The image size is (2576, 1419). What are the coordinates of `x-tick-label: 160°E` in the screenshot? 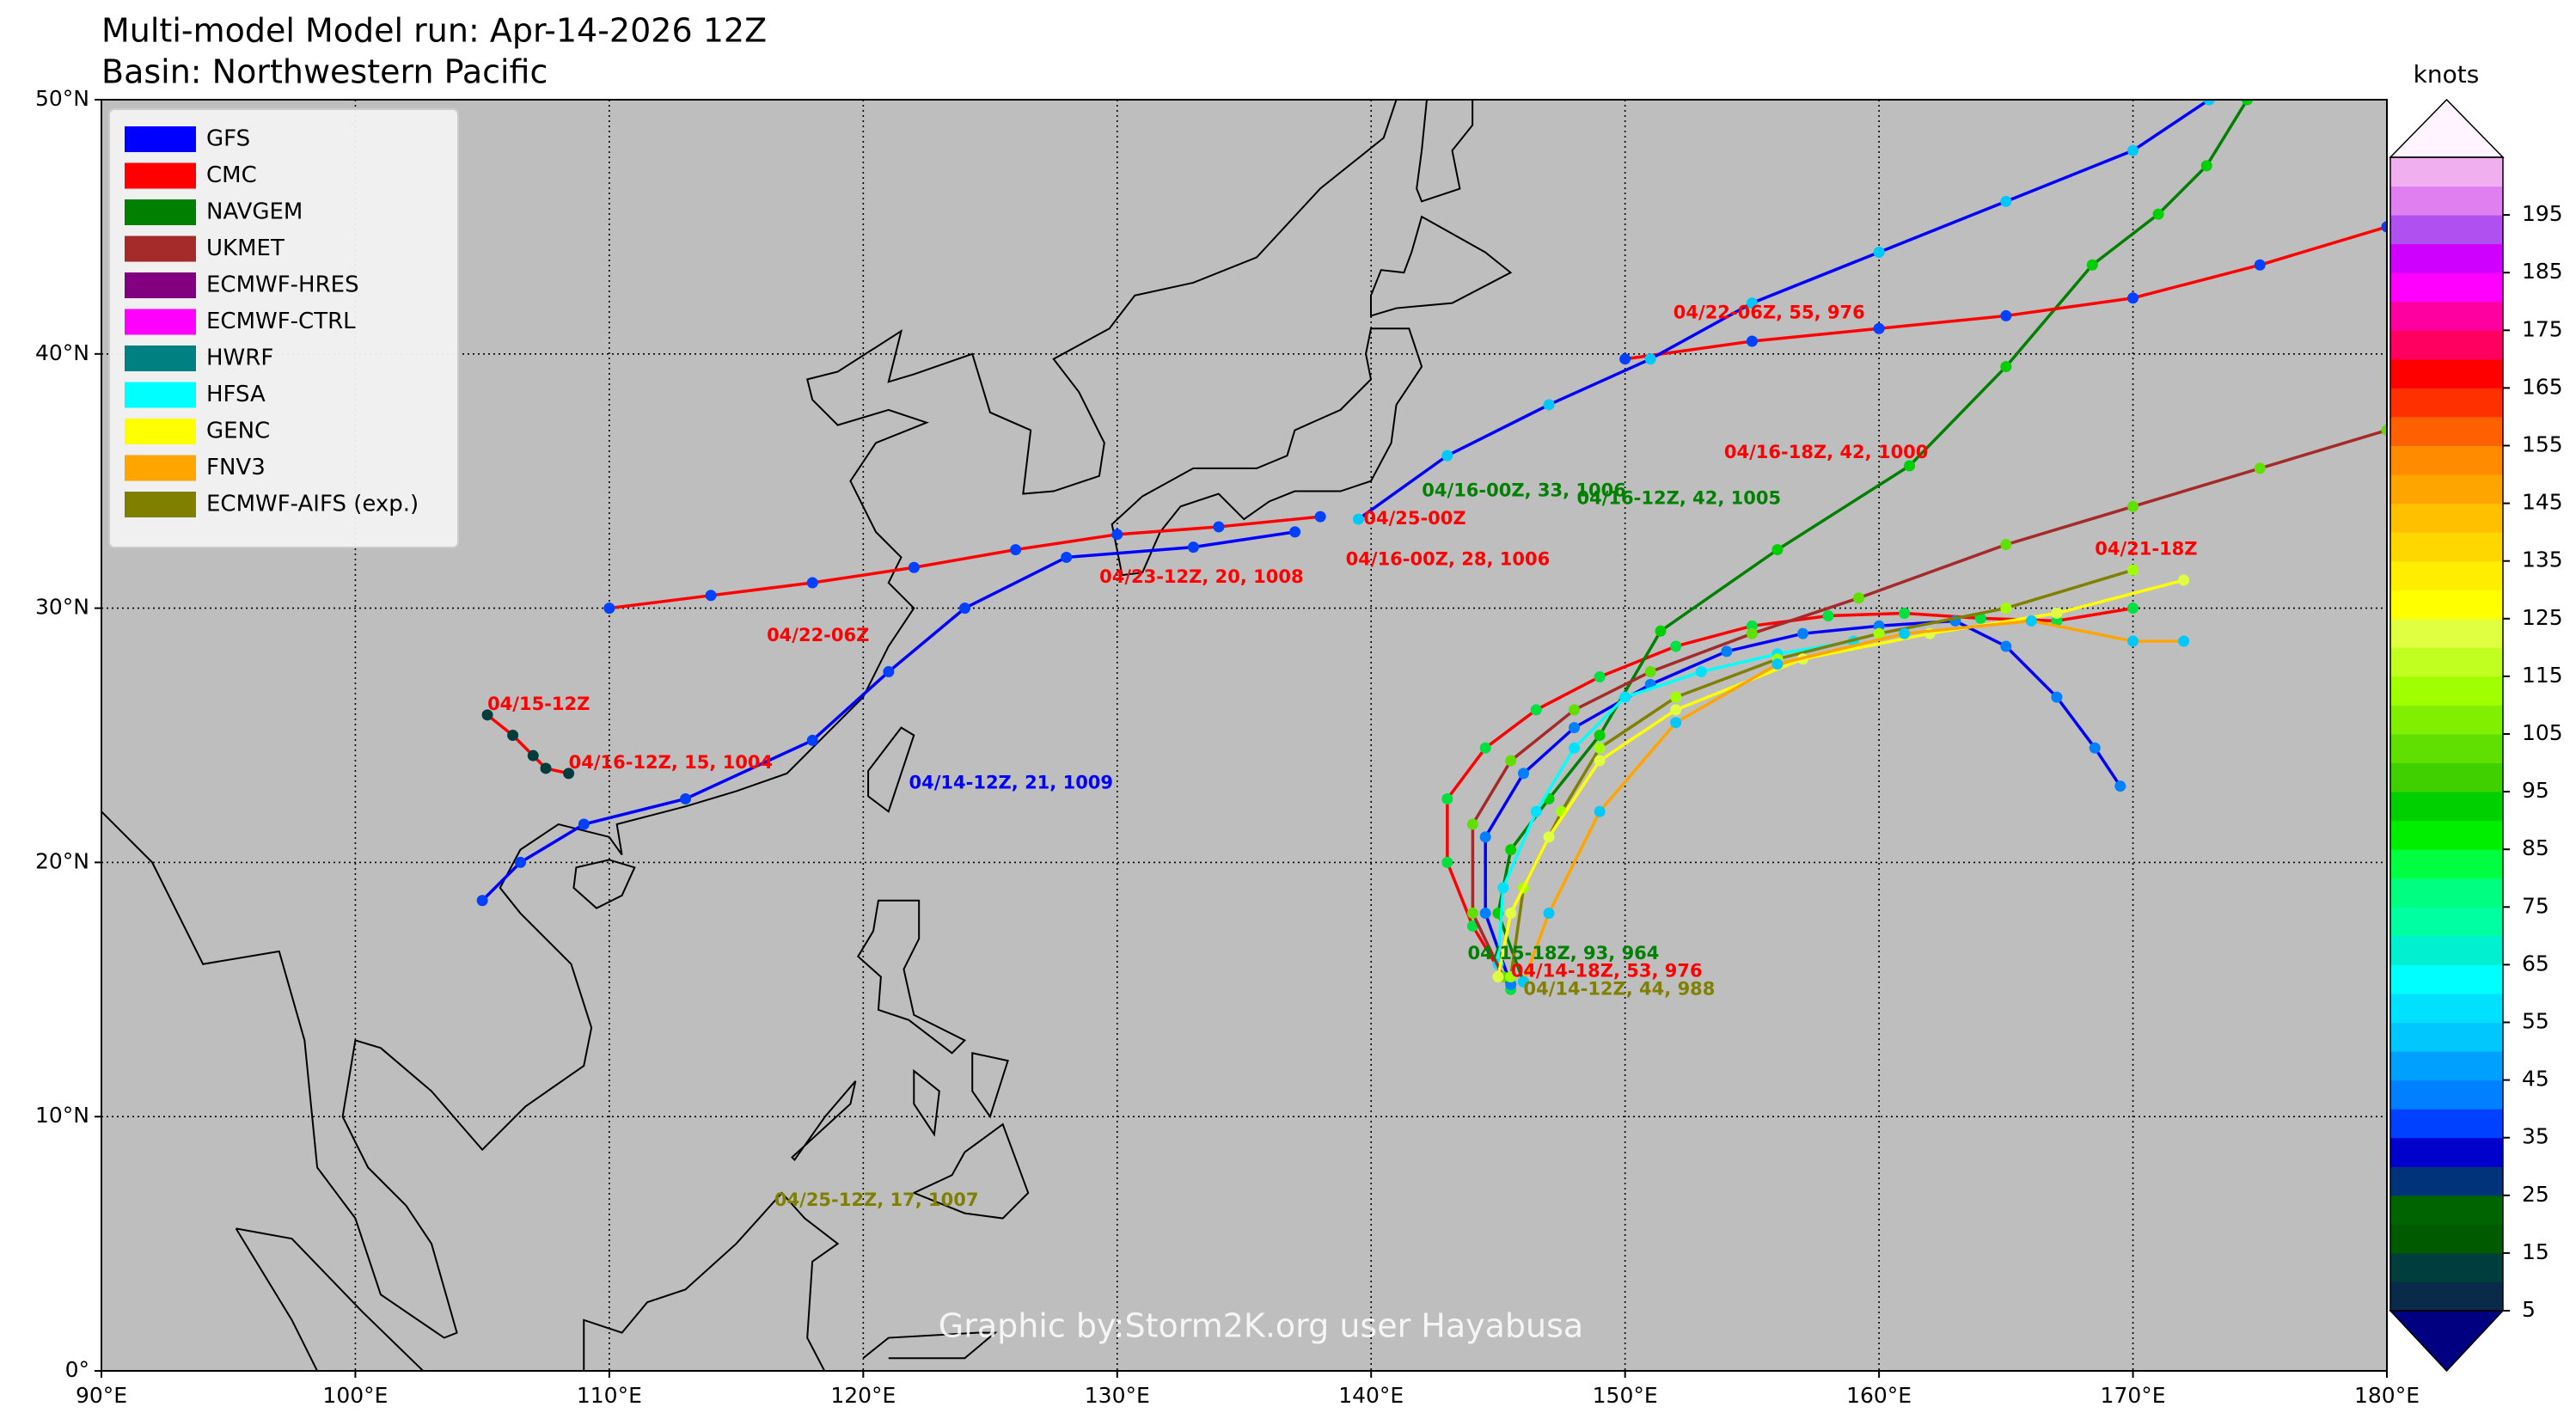 It's located at (1879, 1395).